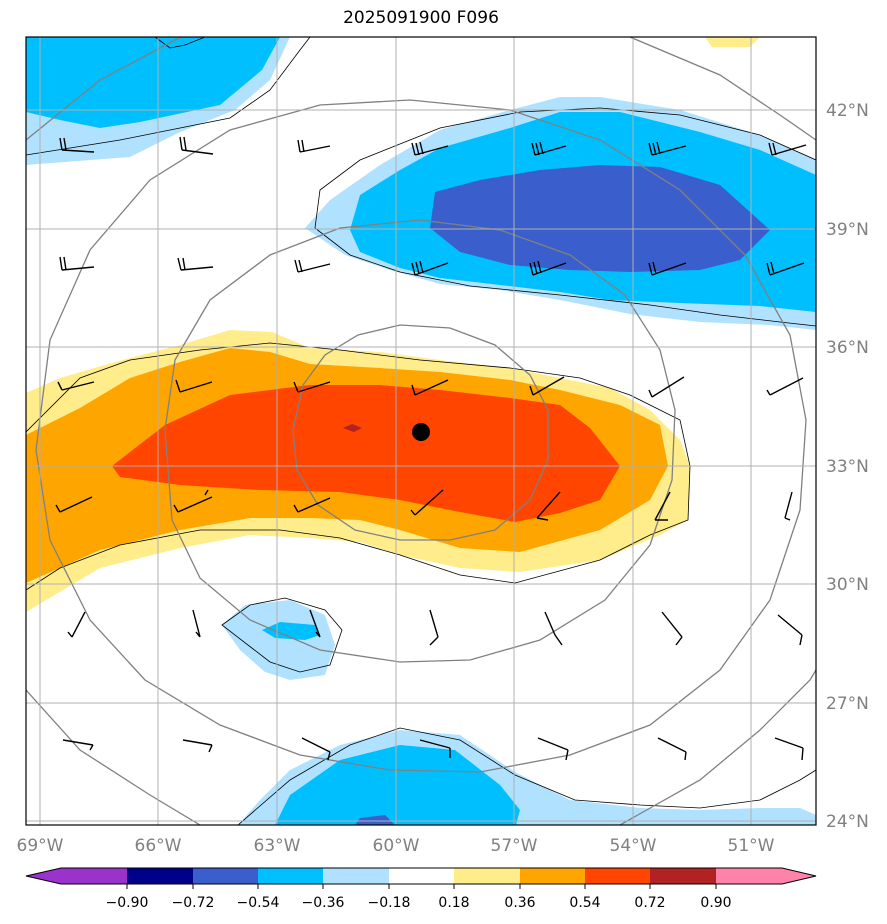 The height and width of the screenshot is (924, 887). What do you see at coordinates (352, 428) in the screenshot?
I see `pos-region-max` at bounding box center [352, 428].